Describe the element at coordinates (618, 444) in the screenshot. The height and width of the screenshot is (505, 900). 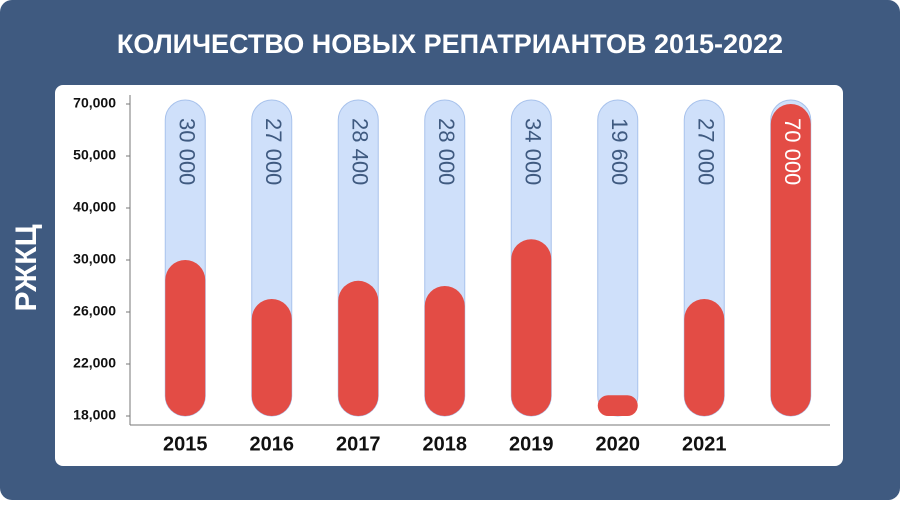
I see `x-tick-label: 2020` at that location.